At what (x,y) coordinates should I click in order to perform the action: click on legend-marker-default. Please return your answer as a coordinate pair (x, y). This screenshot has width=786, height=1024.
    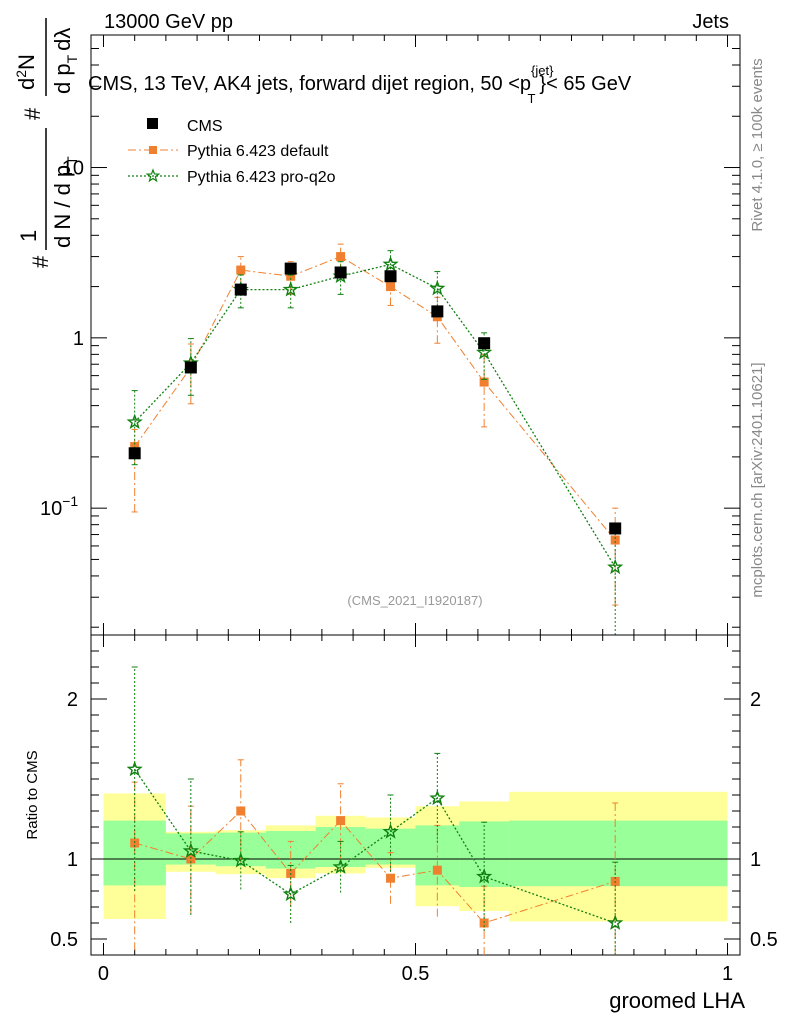
    Looking at the image, I should click on (153, 150).